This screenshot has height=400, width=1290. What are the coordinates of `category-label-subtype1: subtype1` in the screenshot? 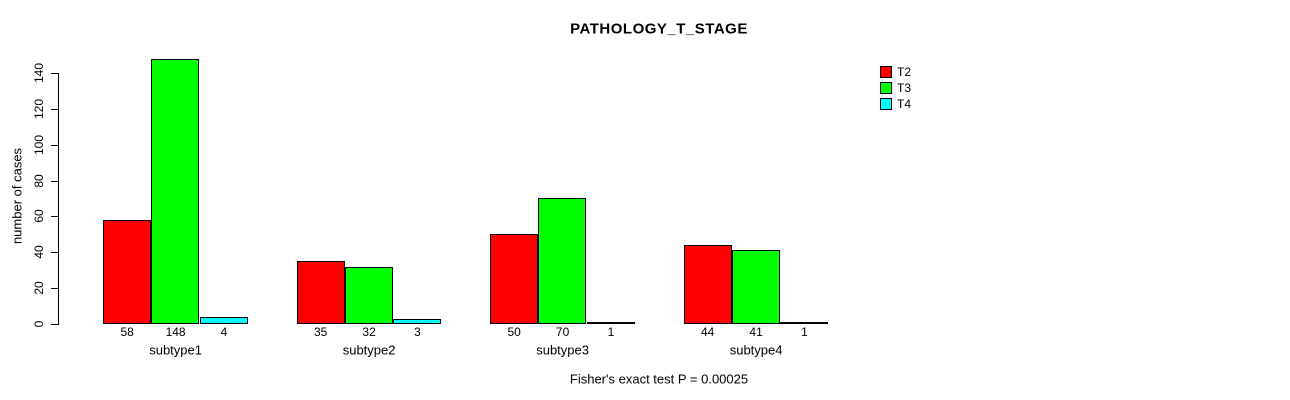 It's located at (175, 350).